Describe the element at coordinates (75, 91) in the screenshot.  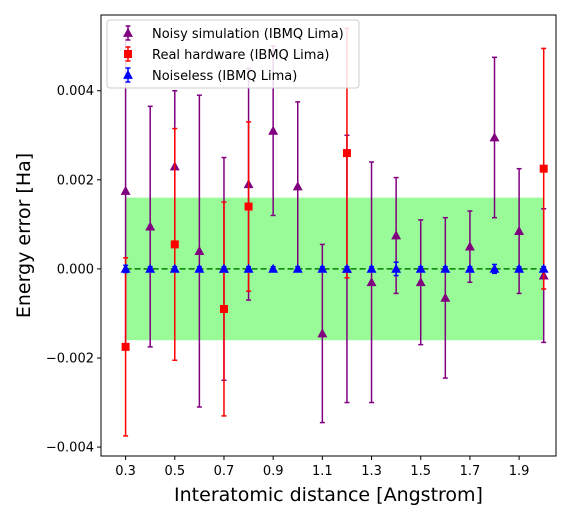
I see `y-tick-label: 0.004` at that location.